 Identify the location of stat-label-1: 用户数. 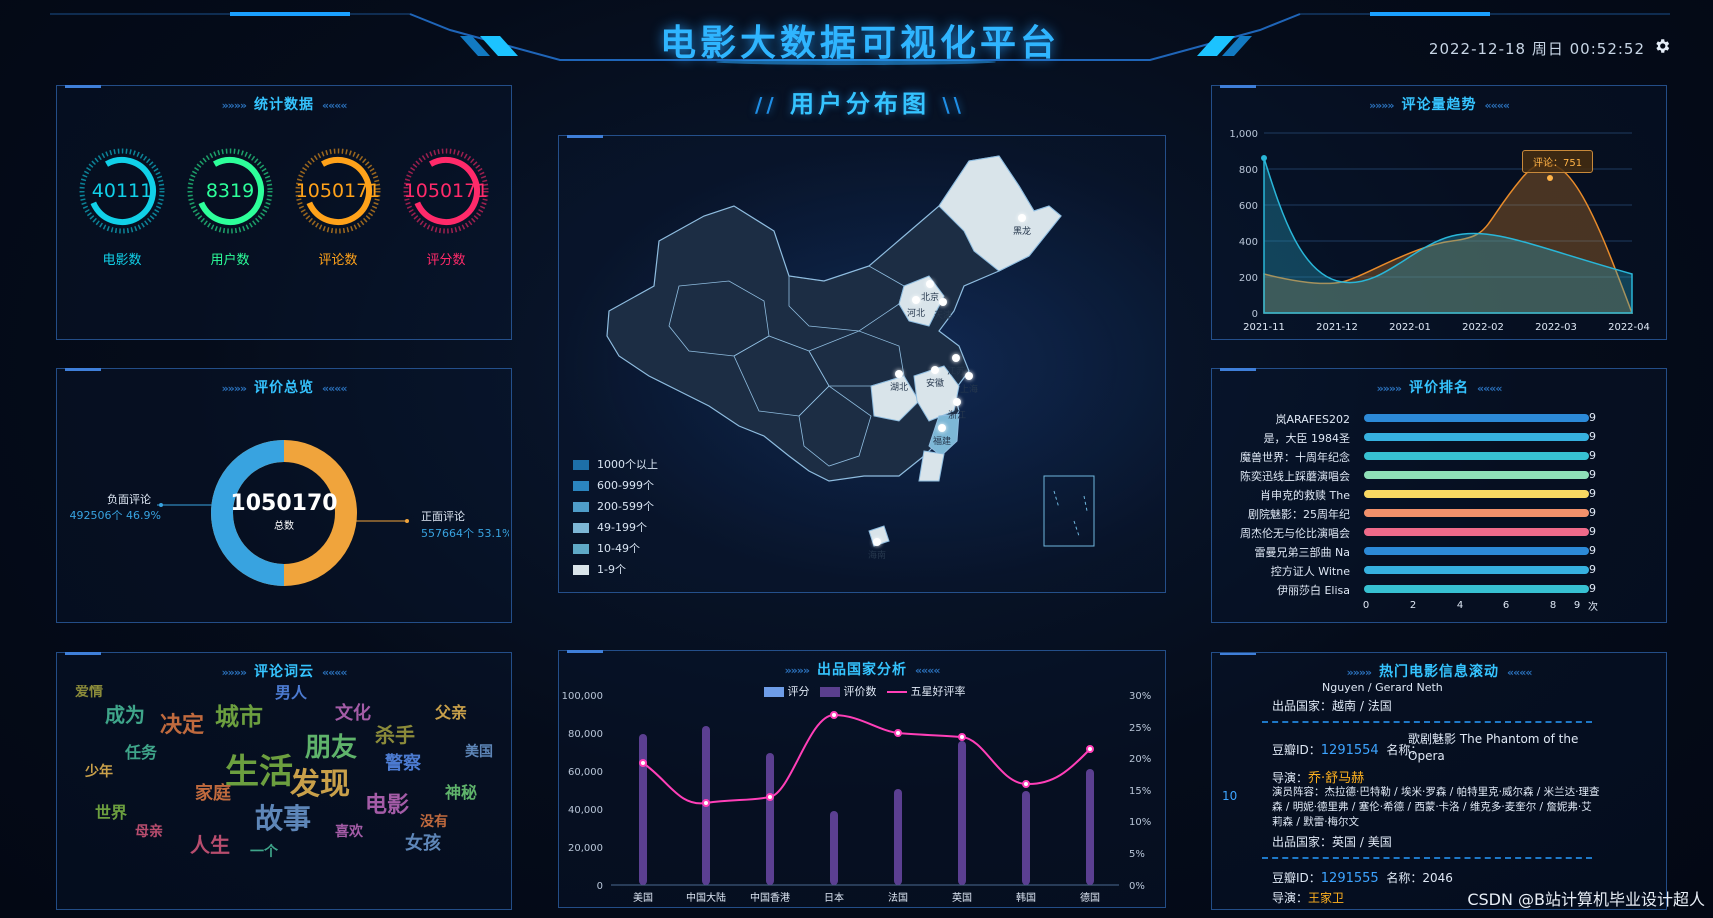
(230, 260).